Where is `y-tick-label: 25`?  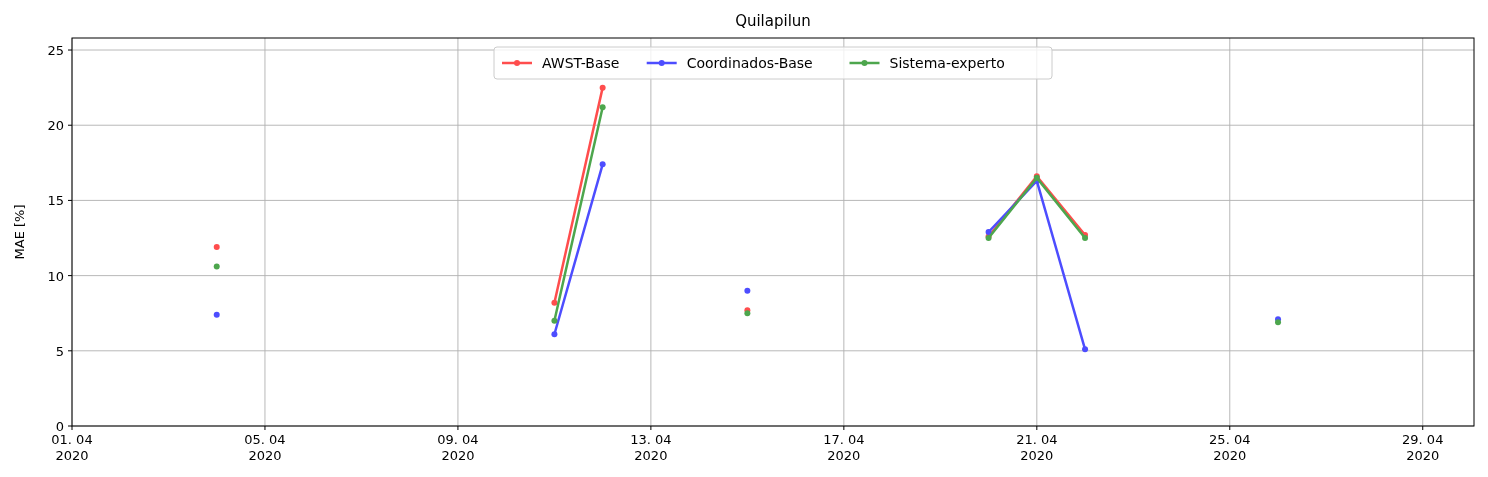
y-tick-label: 25 is located at coordinates (55, 51).